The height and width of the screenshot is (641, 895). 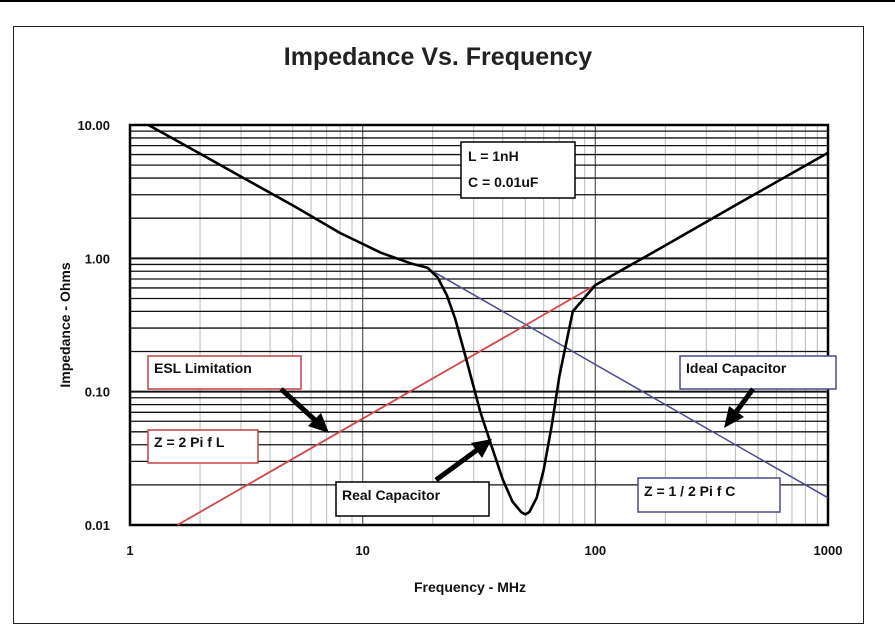 What do you see at coordinates (828, 550) in the screenshot?
I see `x-tick-label: 1000` at bounding box center [828, 550].